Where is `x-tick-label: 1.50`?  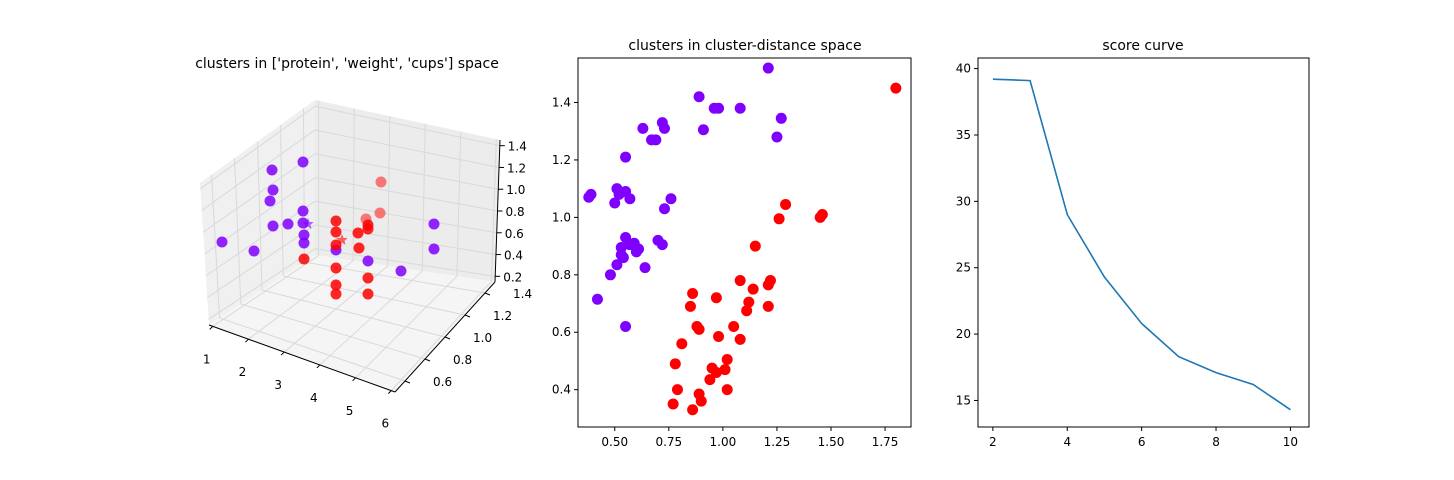
x-tick-label: 1.50 is located at coordinates (831, 442).